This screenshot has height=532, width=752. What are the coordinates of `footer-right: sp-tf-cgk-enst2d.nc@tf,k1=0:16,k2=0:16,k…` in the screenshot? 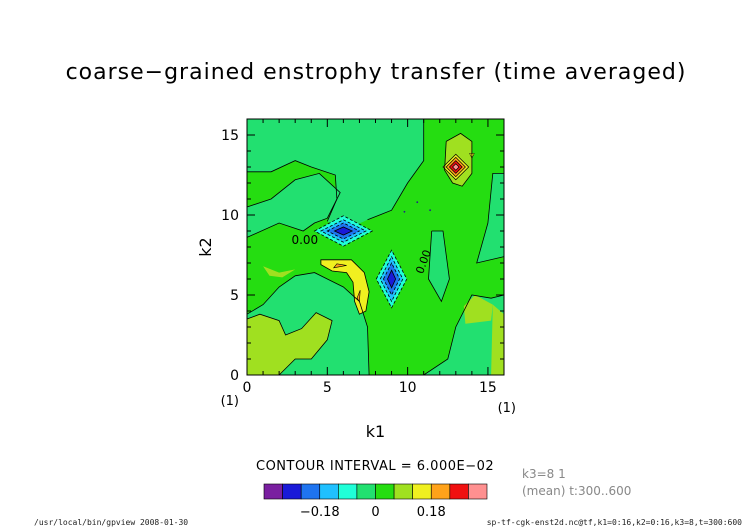 It's located at (614, 522).